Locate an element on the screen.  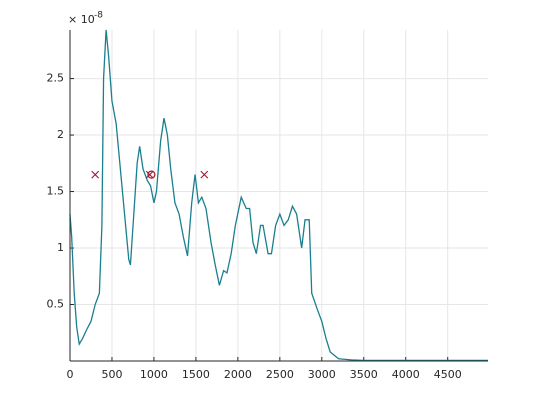
x-tick-label: 0 is located at coordinates (70, 374).